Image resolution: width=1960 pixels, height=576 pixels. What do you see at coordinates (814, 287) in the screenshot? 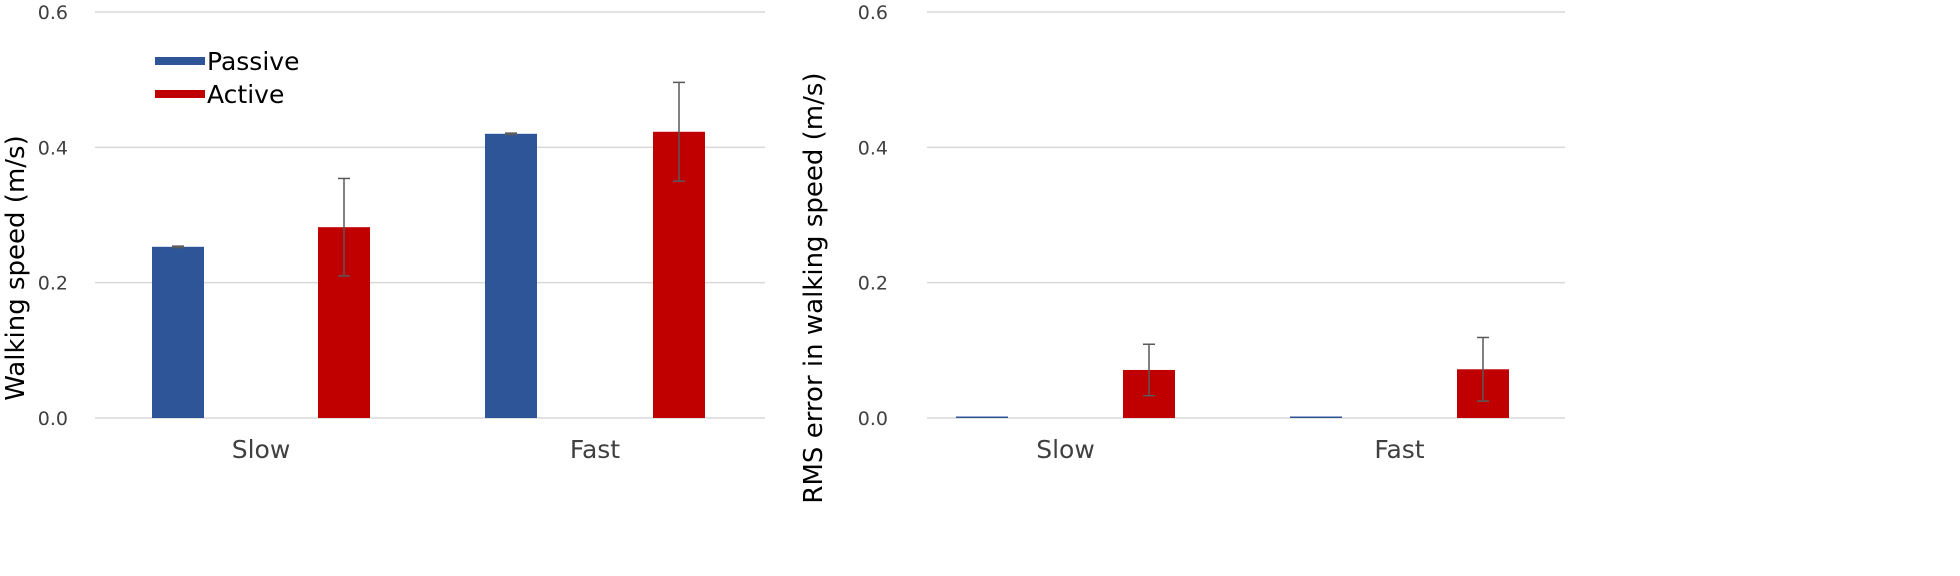
I see `right-y-axis-label: RMS error in walking speed (m/s)` at bounding box center [814, 287].